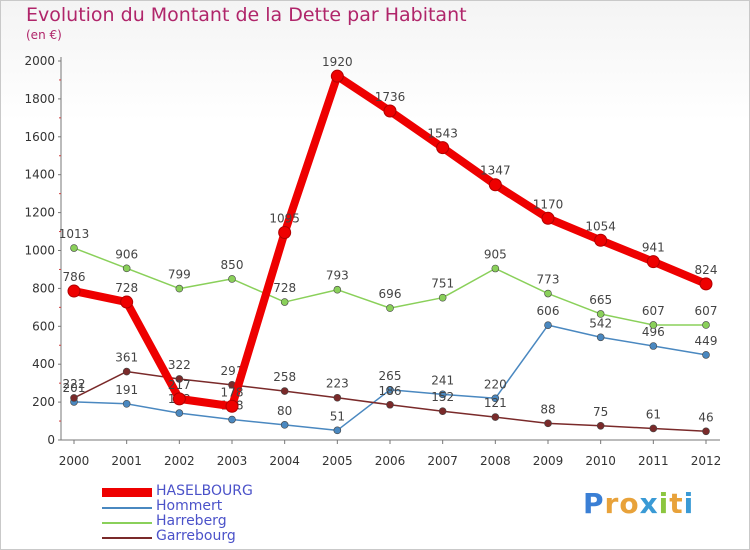  What do you see at coordinates (442, 461) in the screenshot?
I see `x-tick-label: 2007` at bounding box center [442, 461].